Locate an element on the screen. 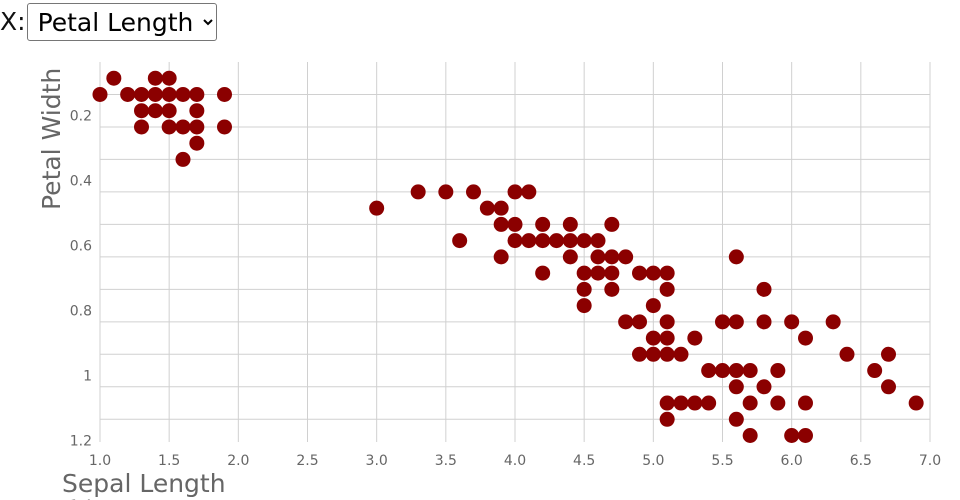  y-axis-title: Petal Width is located at coordinates (51, 139).